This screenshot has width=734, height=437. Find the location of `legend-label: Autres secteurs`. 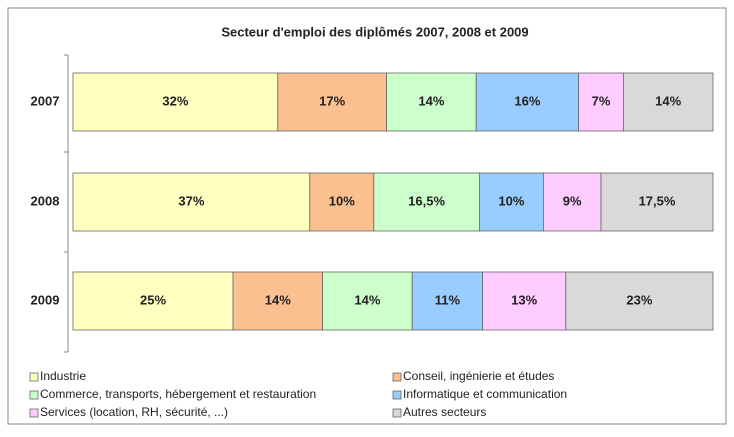

legend-label: Autres secteurs is located at coordinates (444, 412).